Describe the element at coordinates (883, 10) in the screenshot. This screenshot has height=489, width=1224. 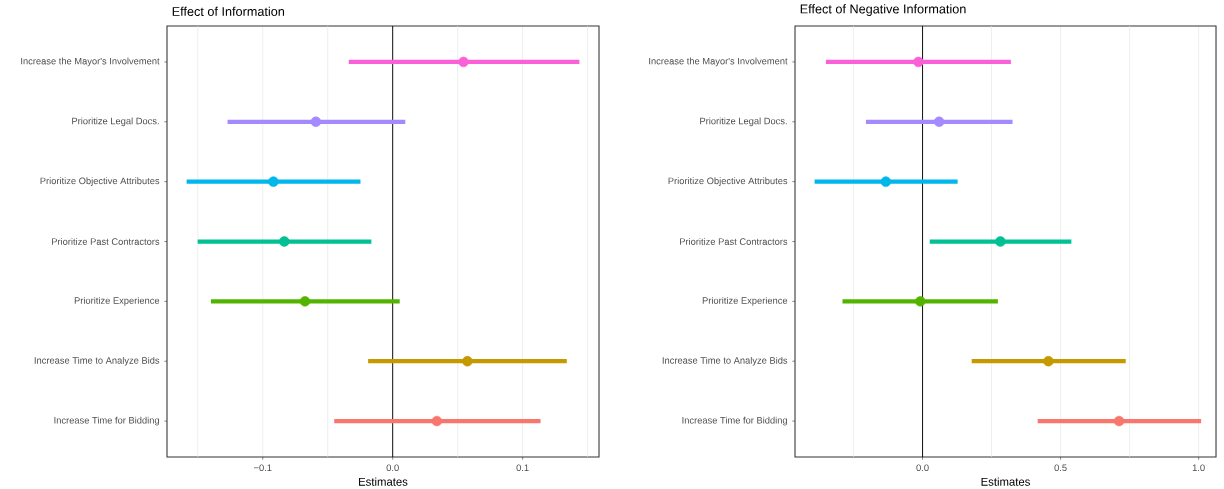
I see `chart-title: Effect of Negative Information` at that location.